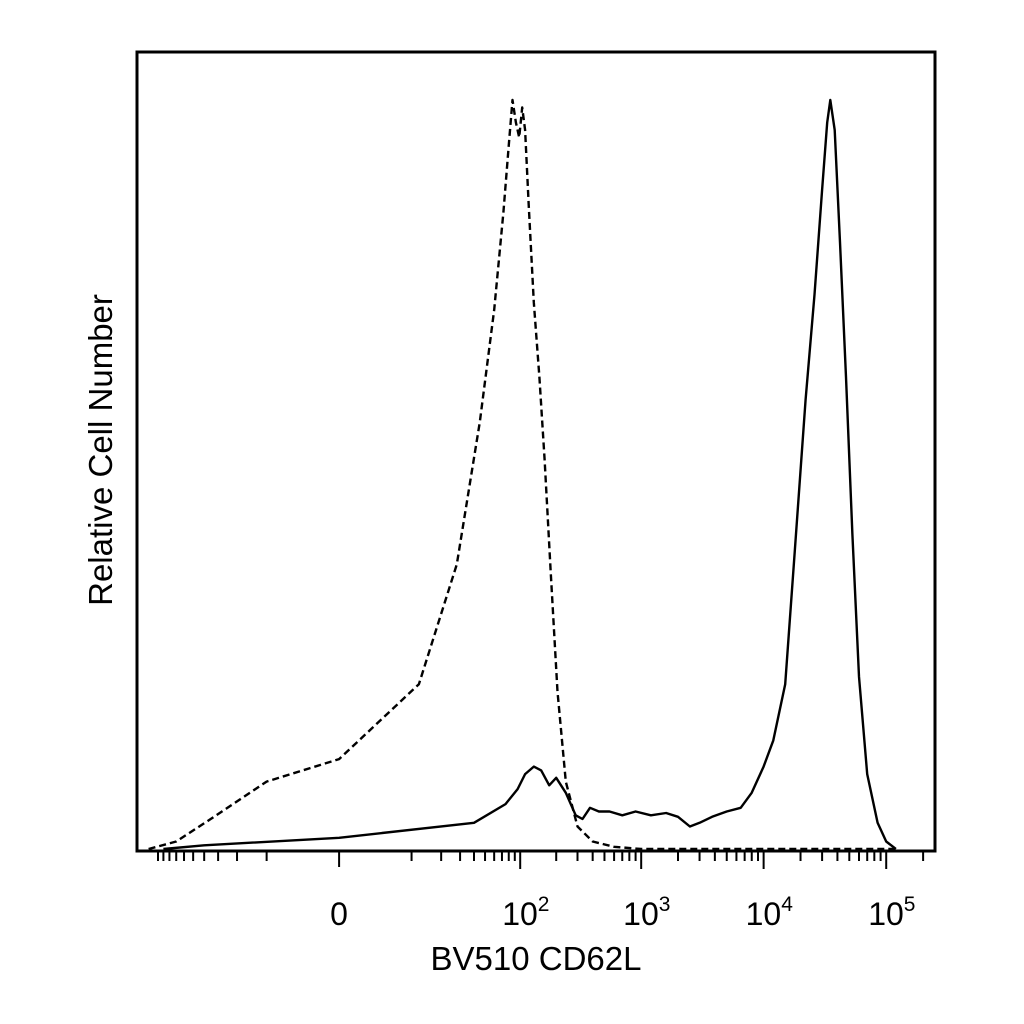  What do you see at coordinates (770, 912) in the screenshot?
I see `x-tick-label: 10⁴` at bounding box center [770, 912].